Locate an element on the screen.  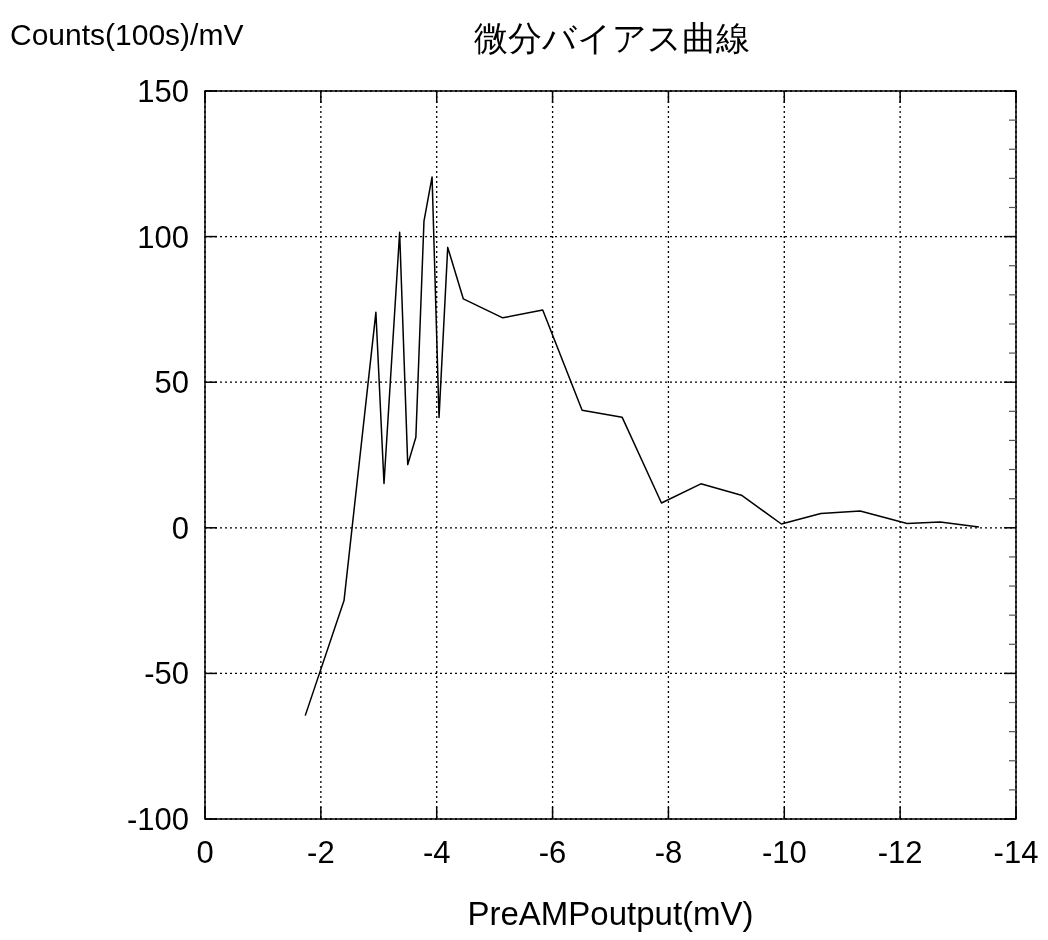
x-tick-label: -10 is located at coordinates (784, 852).